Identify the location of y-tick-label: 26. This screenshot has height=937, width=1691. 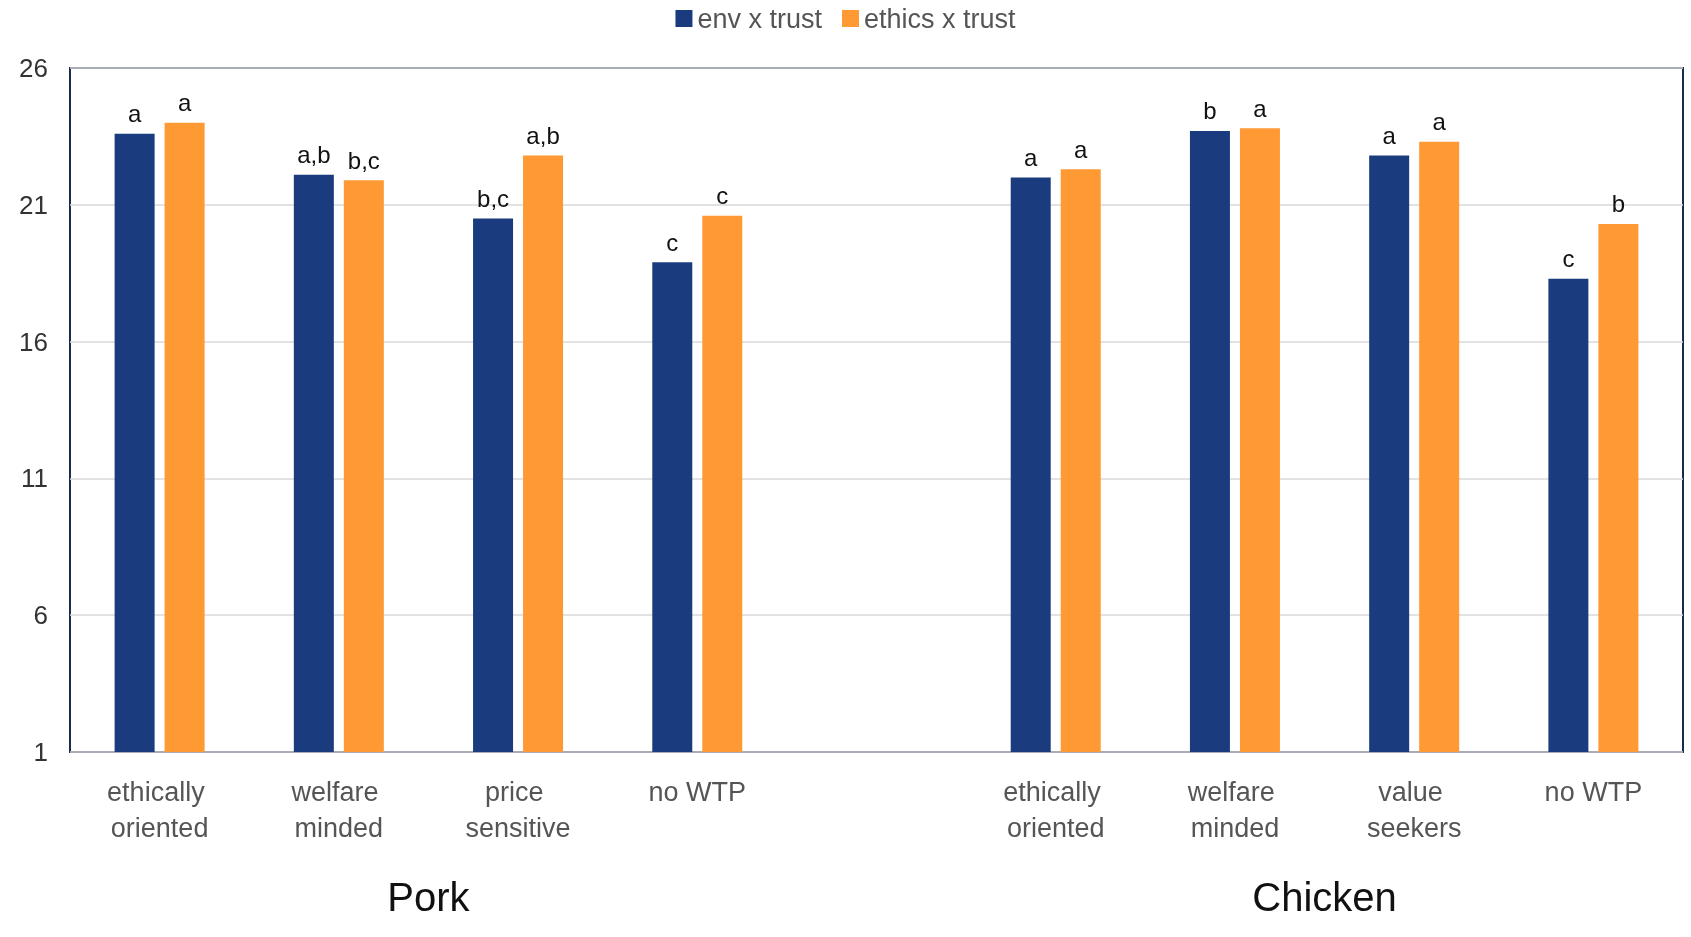
(33, 68).